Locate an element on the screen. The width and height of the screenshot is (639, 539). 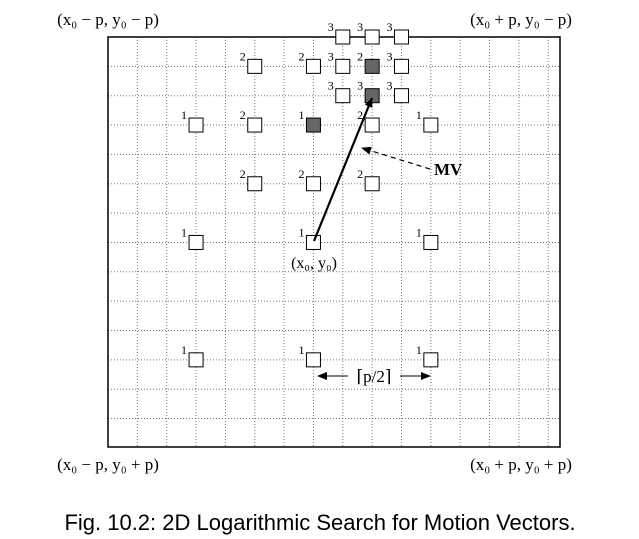
corner-label: (x₀ + p, y₀ − p) is located at coordinates (521, 19).